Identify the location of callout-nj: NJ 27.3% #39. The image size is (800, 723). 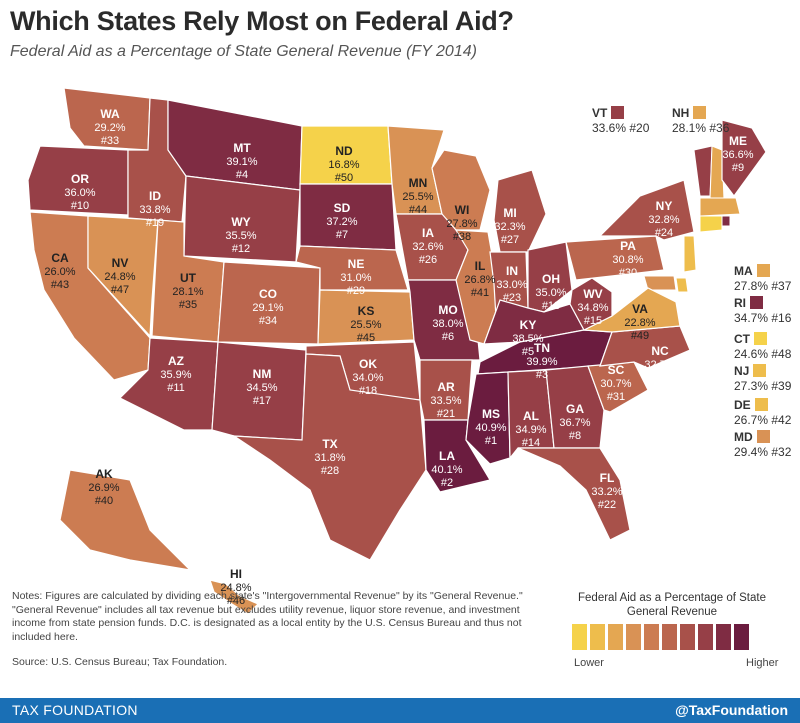
(762, 379).